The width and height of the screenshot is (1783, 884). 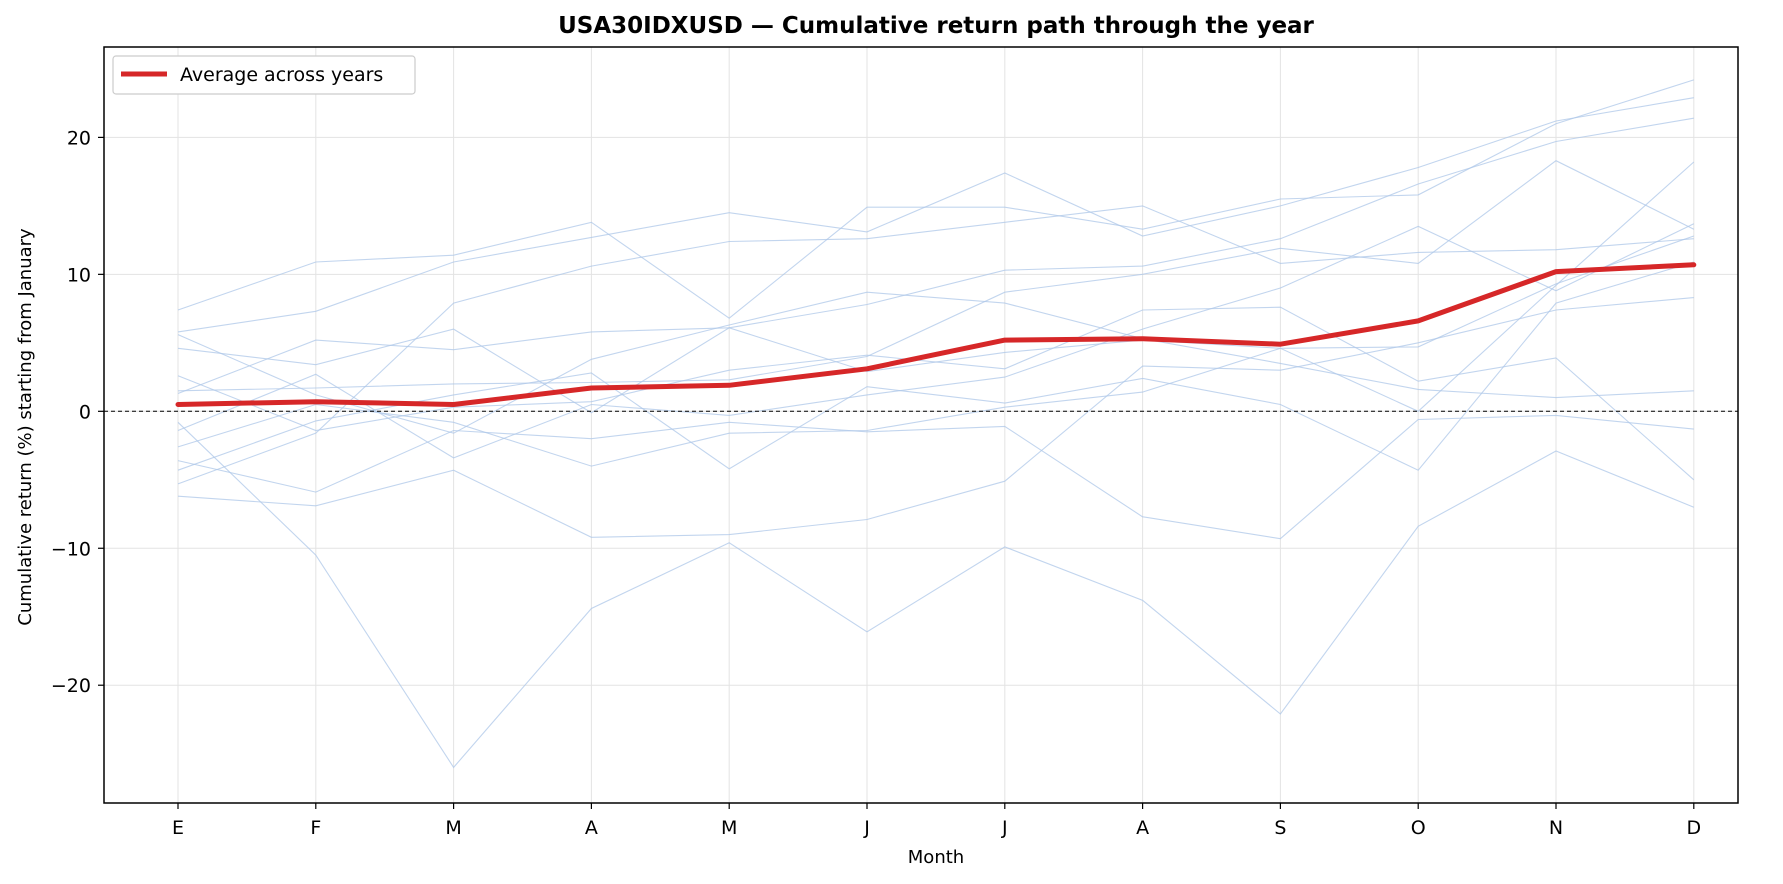 I want to click on x-axis-label: Month, so click(x=936, y=857).